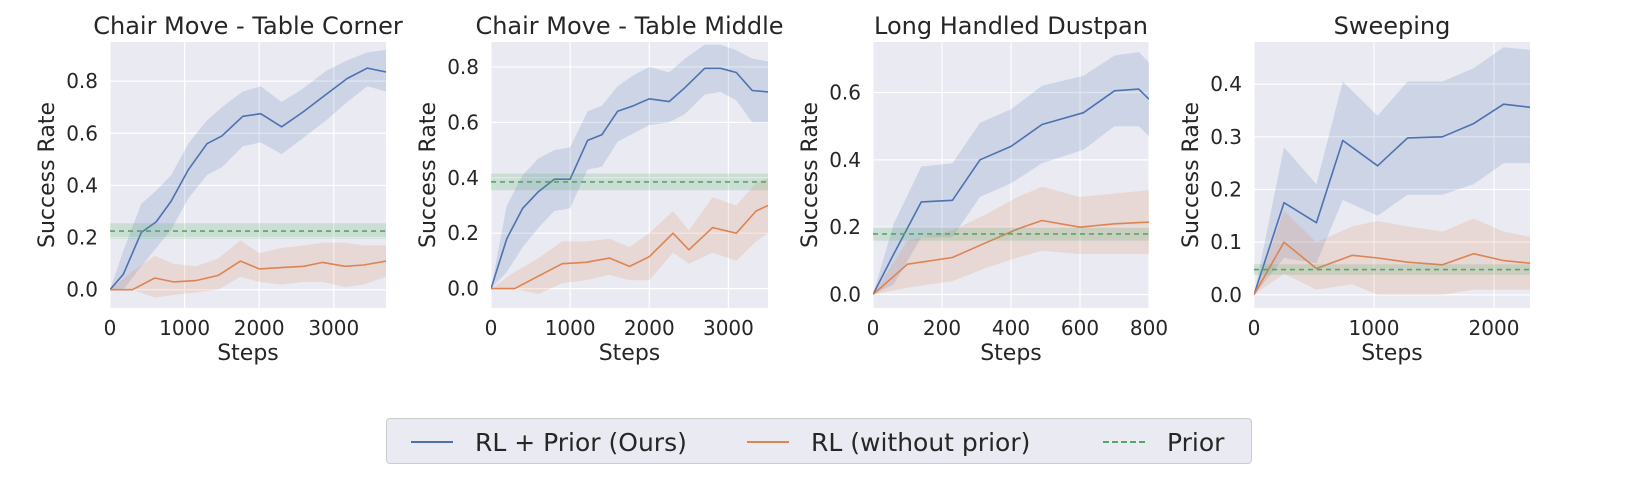 The width and height of the screenshot is (1630, 480). What do you see at coordinates (1226, 242) in the screenshot?
I see `y-tick-label: 0.1` at bounding box center [1226, 242].